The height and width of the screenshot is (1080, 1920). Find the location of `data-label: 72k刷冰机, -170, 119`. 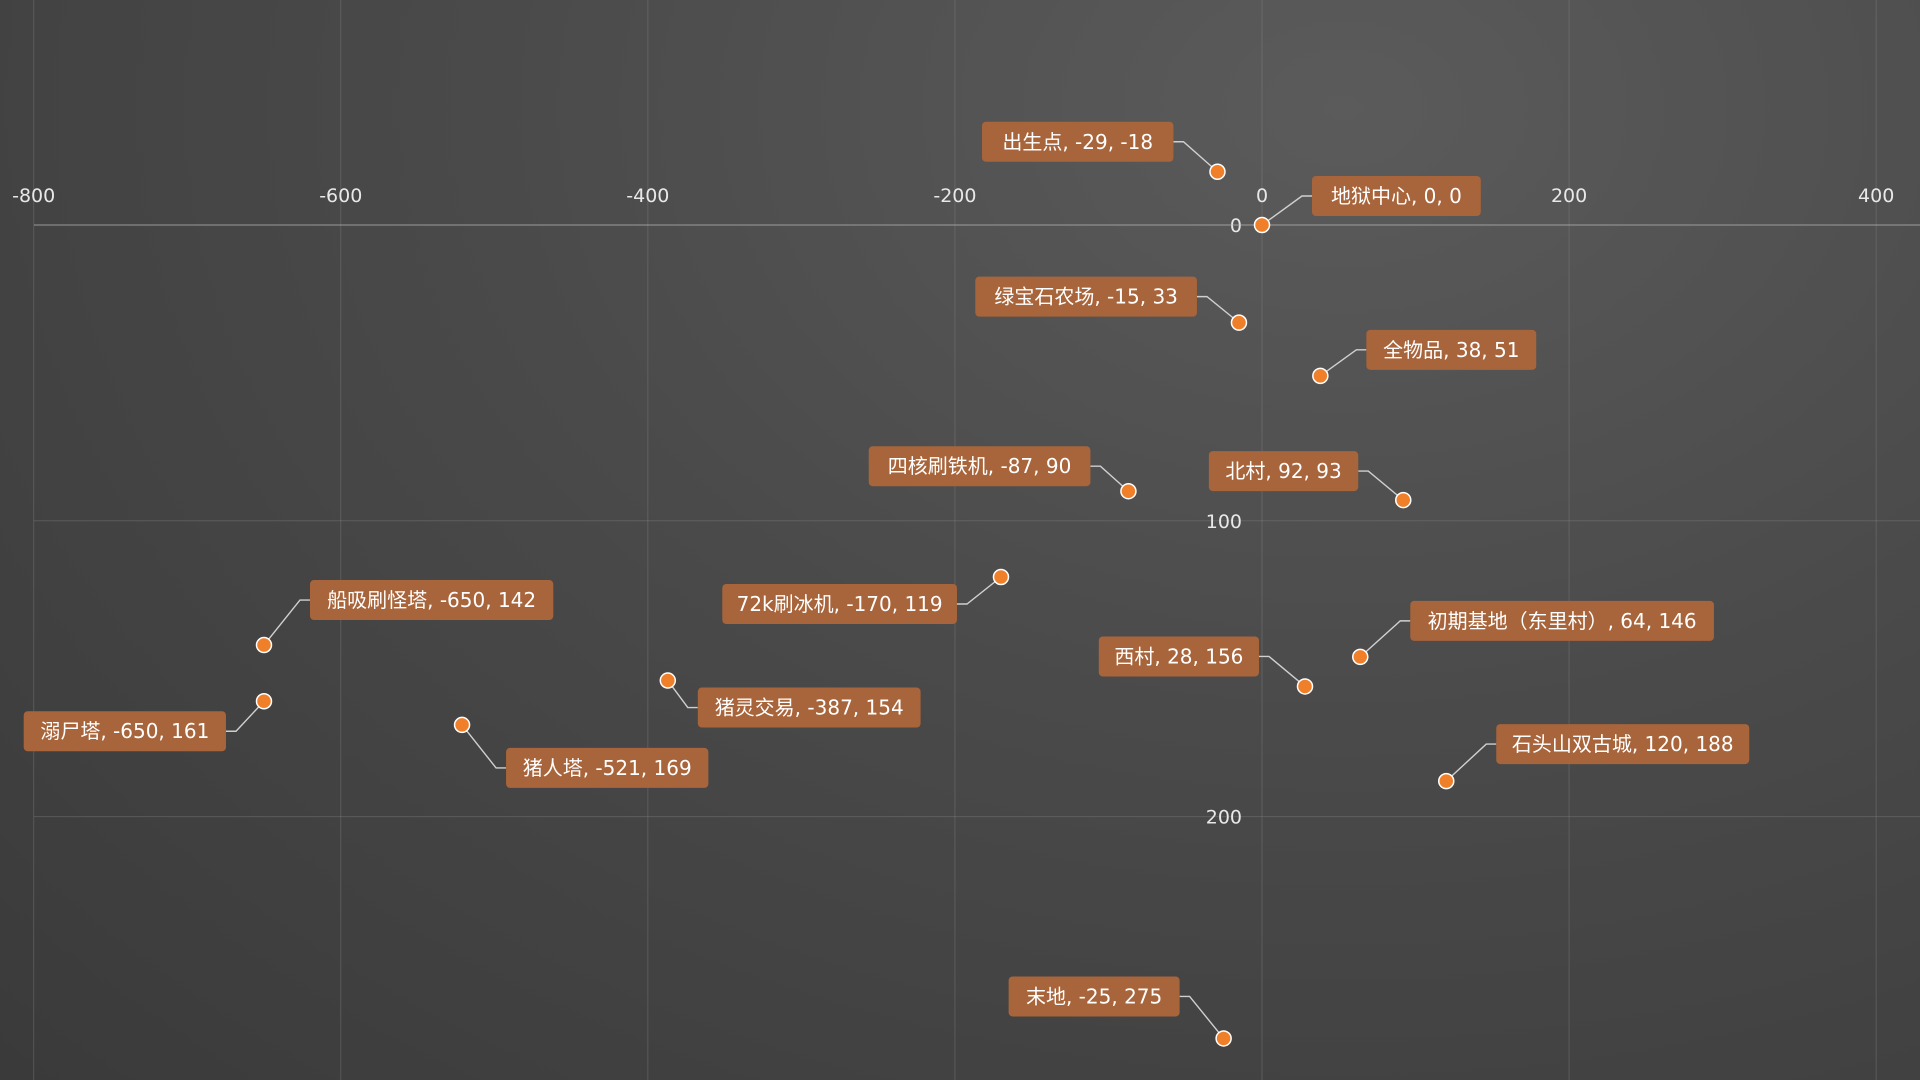

data-label: 72k刷冰机, -170, 119 is located at coordinates (840, 604).